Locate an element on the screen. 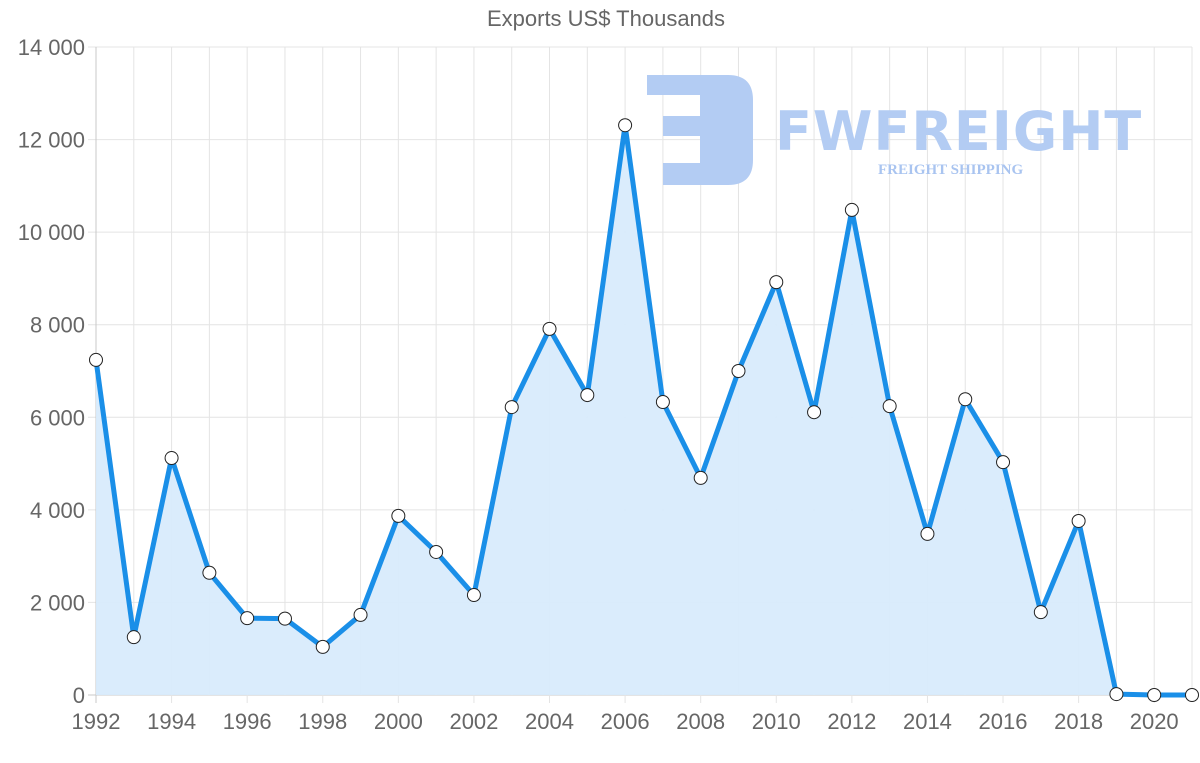  chart-title: Exports US$ Thousands is located at coordinates (606, 18).